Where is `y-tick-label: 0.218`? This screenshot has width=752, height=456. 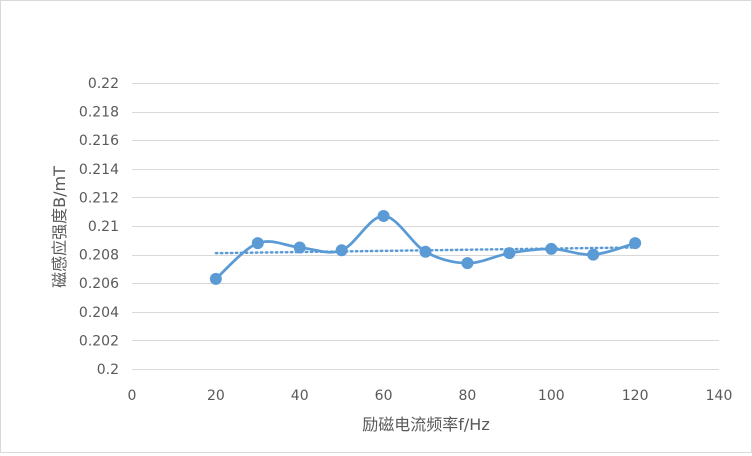
y-tick-label: 0.218 is located at coordinates (99, 113).